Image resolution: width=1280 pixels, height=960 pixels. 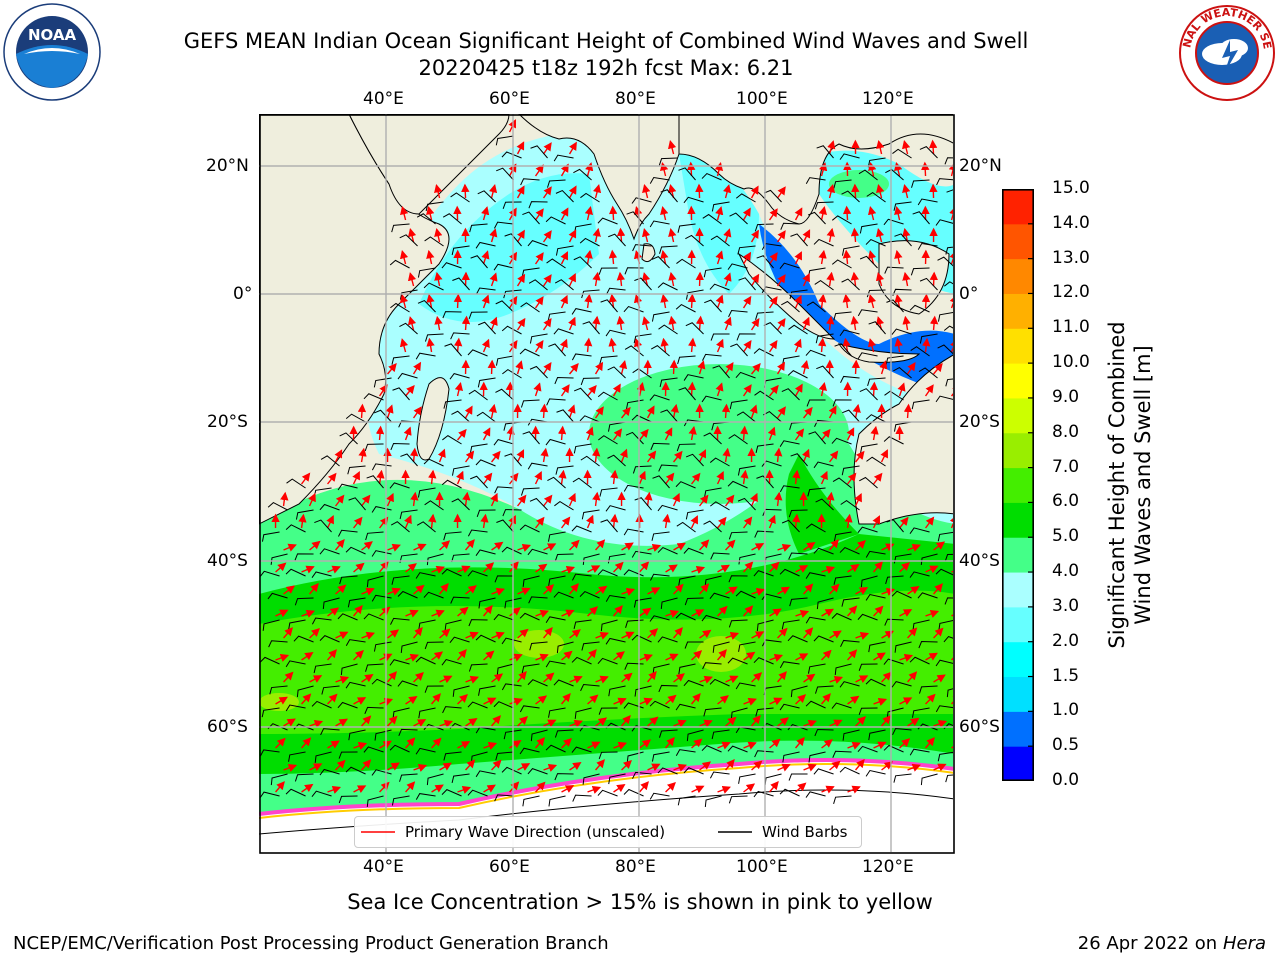 What do you see at coordinates (1071, 188) in the screenshot?
I see `colorbar-tick-label: 15.0` at bounding box center [1071, 188].